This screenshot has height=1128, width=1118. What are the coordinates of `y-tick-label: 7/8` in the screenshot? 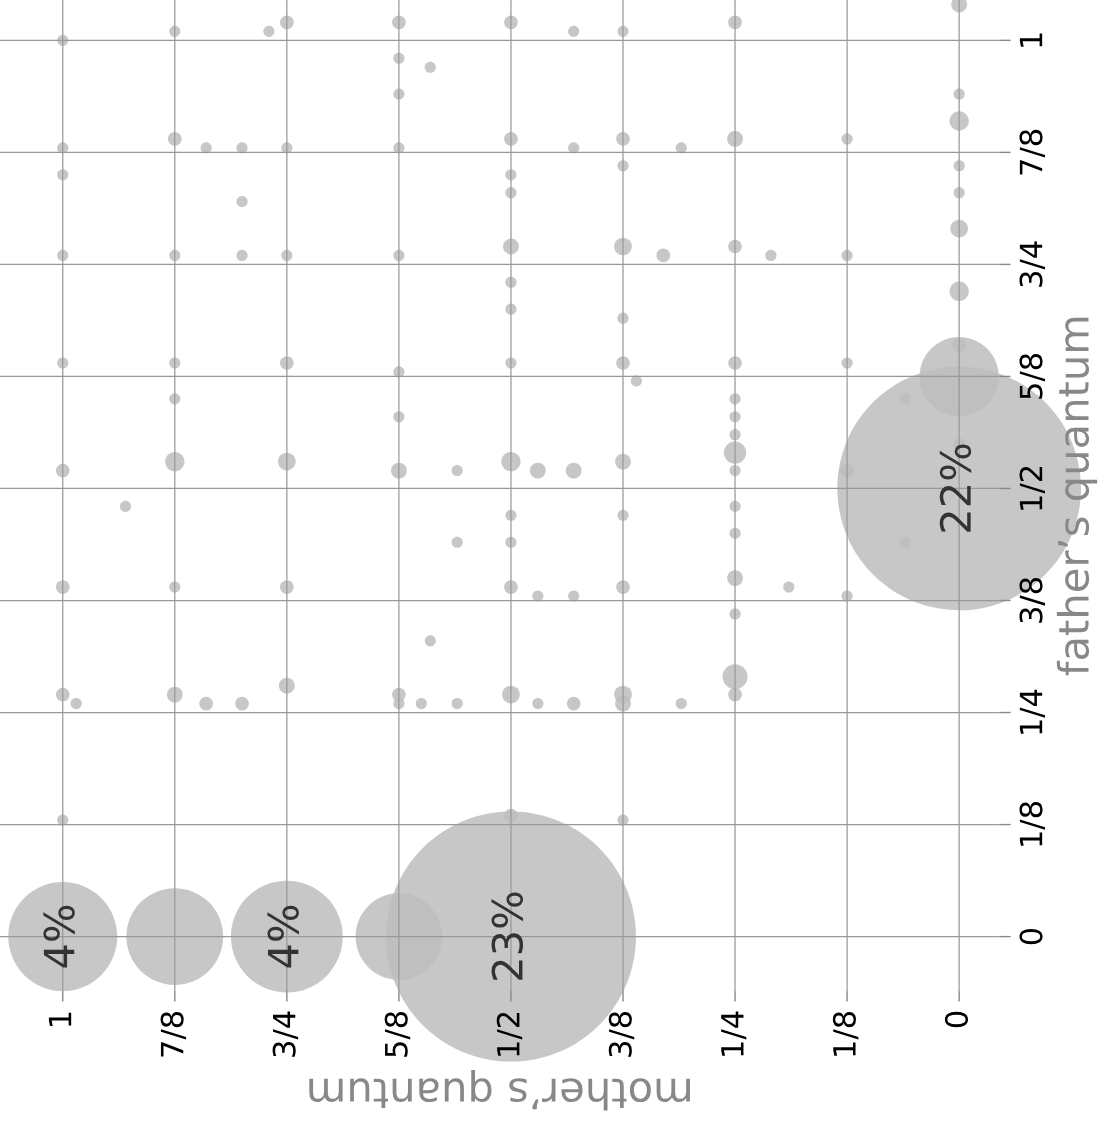 It's located at (1032, 152).